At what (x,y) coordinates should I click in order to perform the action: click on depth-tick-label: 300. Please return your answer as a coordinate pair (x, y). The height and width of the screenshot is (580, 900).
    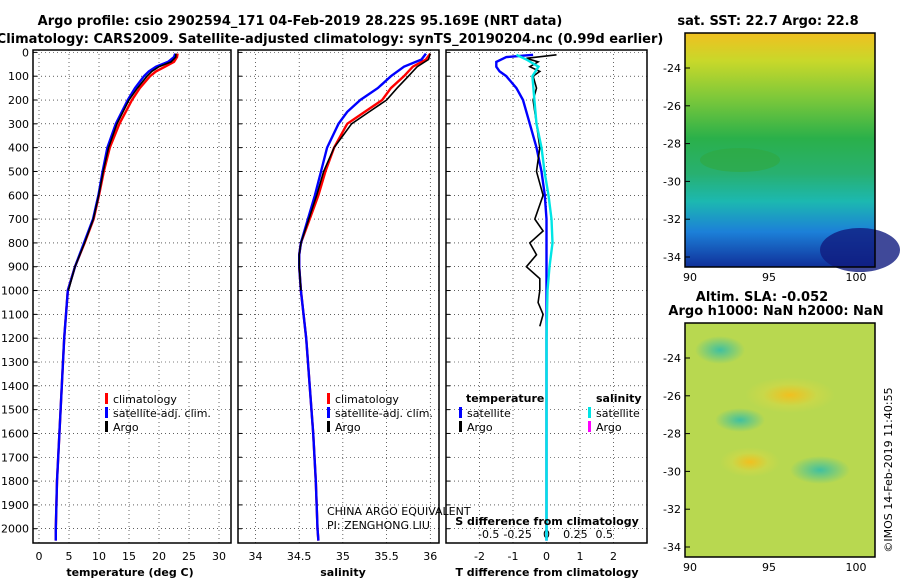
    Looking at the image, I should click on (18, 124).